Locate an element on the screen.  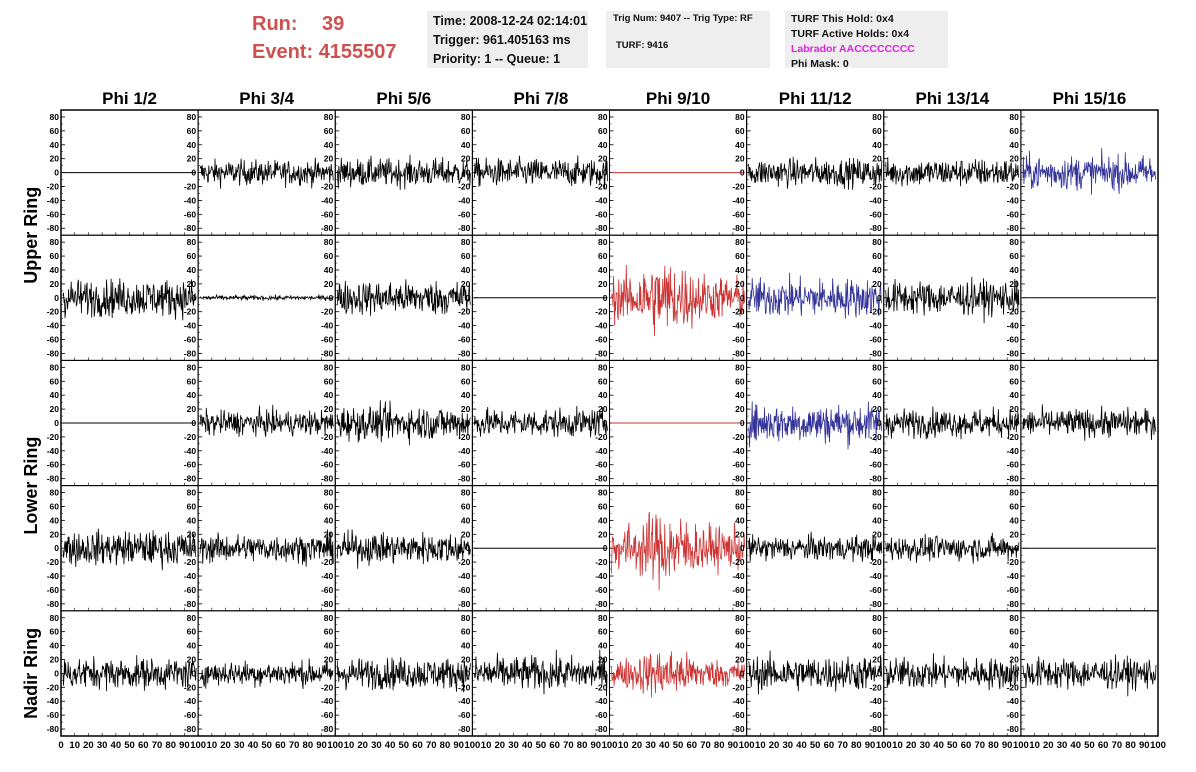
trig-num-text: Trig Num: 9407 -- Trig Type: RF is located at coordinates (683, 18).